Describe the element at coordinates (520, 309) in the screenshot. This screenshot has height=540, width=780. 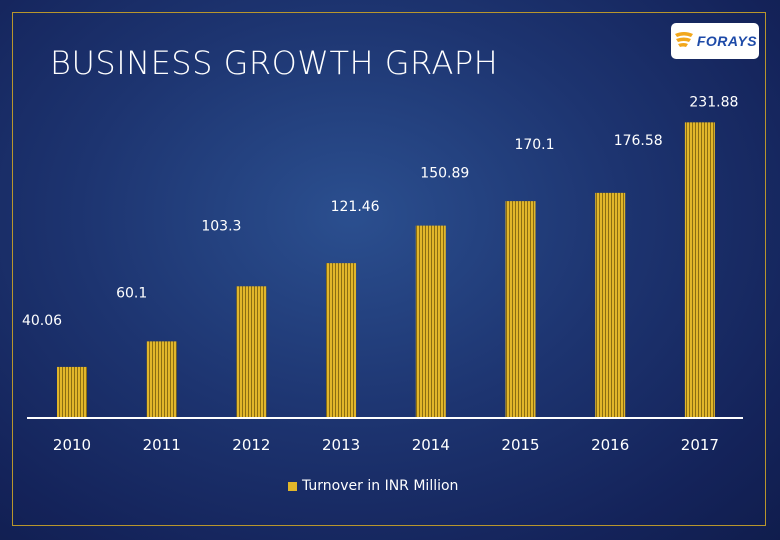
I see `bar-2015` at that location.